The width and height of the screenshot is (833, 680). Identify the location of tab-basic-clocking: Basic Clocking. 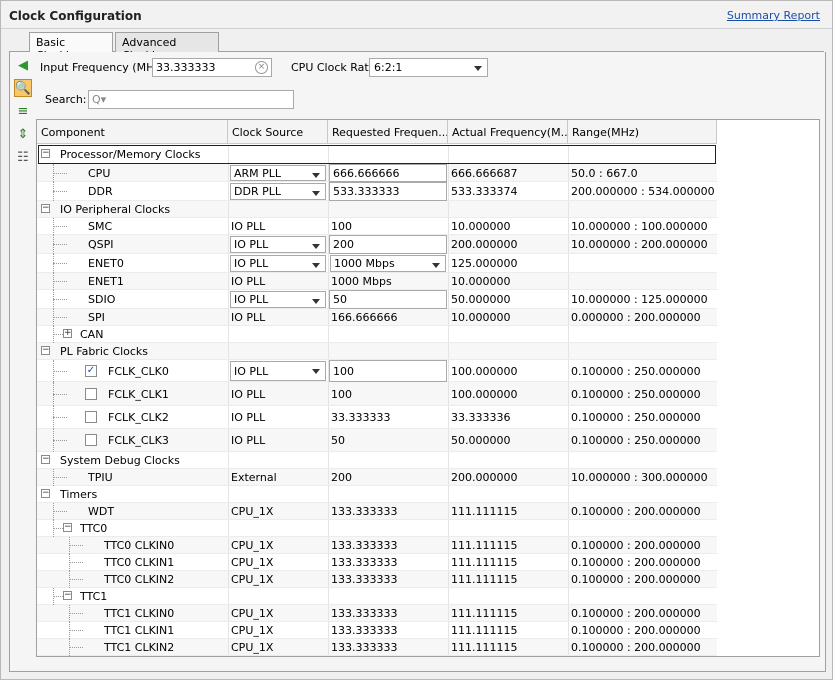
(71, 47).